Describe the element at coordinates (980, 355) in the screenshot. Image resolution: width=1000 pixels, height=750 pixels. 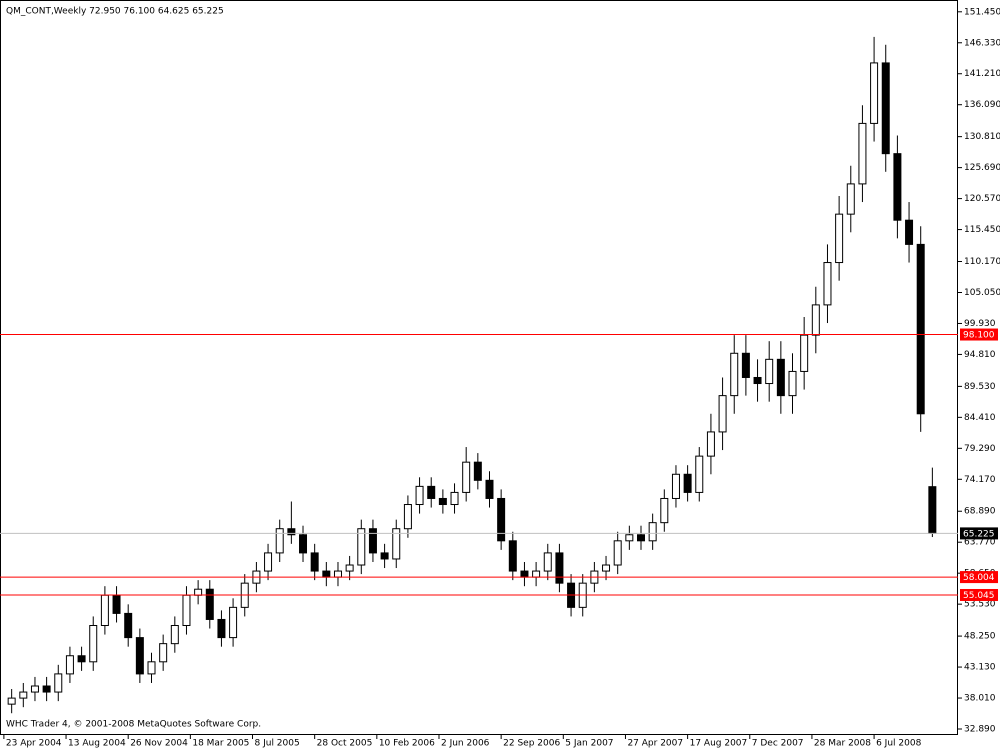
I see `y-tick-label: 94.810` at that location.